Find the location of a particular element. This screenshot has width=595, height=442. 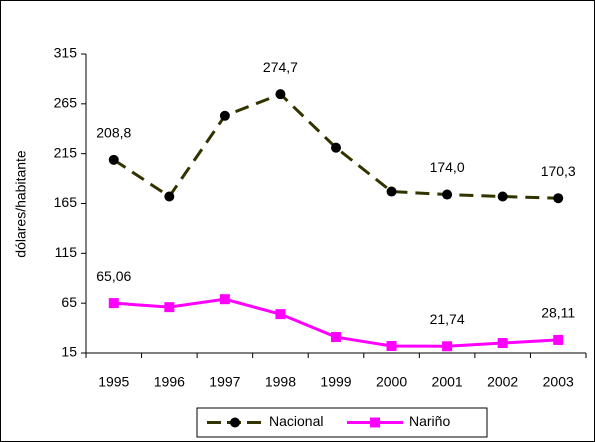

data-label: 28,11 is located at coordinates (558, 313).